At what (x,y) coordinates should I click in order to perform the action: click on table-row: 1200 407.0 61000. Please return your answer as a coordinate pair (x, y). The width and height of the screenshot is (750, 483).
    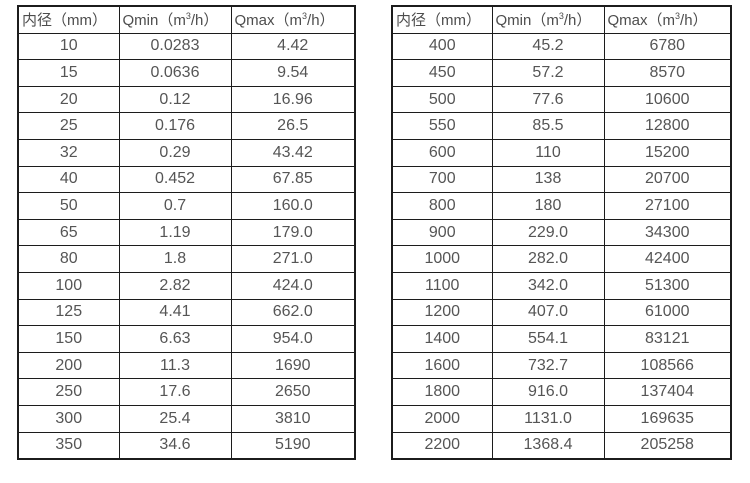
    Looking at the image, I should click on (561, 312).